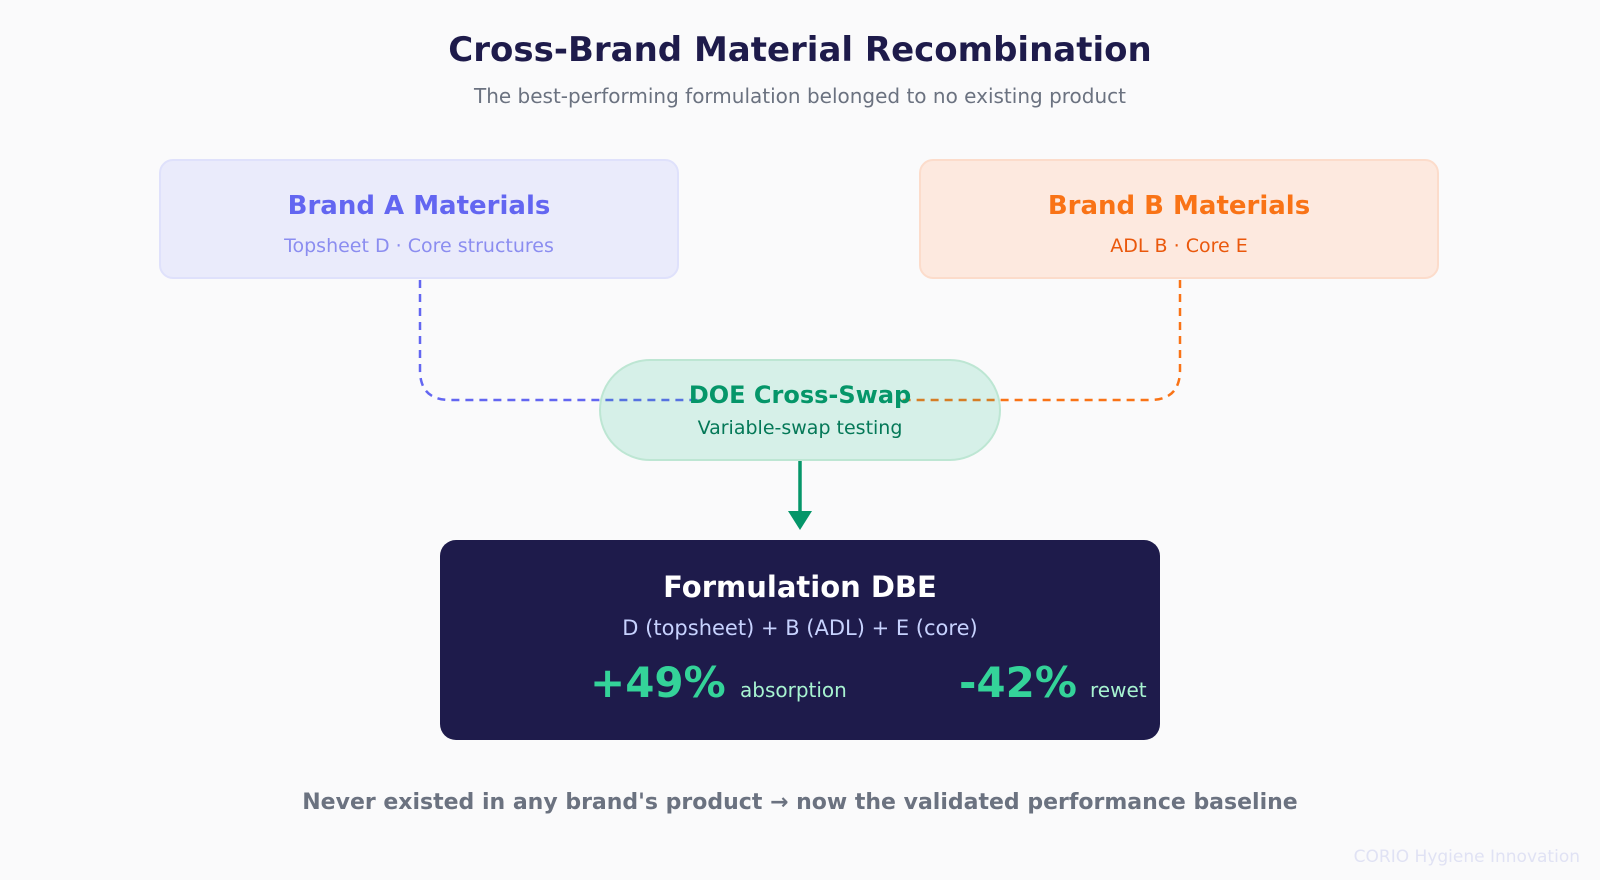  Describe the element at coordinates (1118, 690) in the screenshot. I see `rewet-metric-label: rewet` at that location.